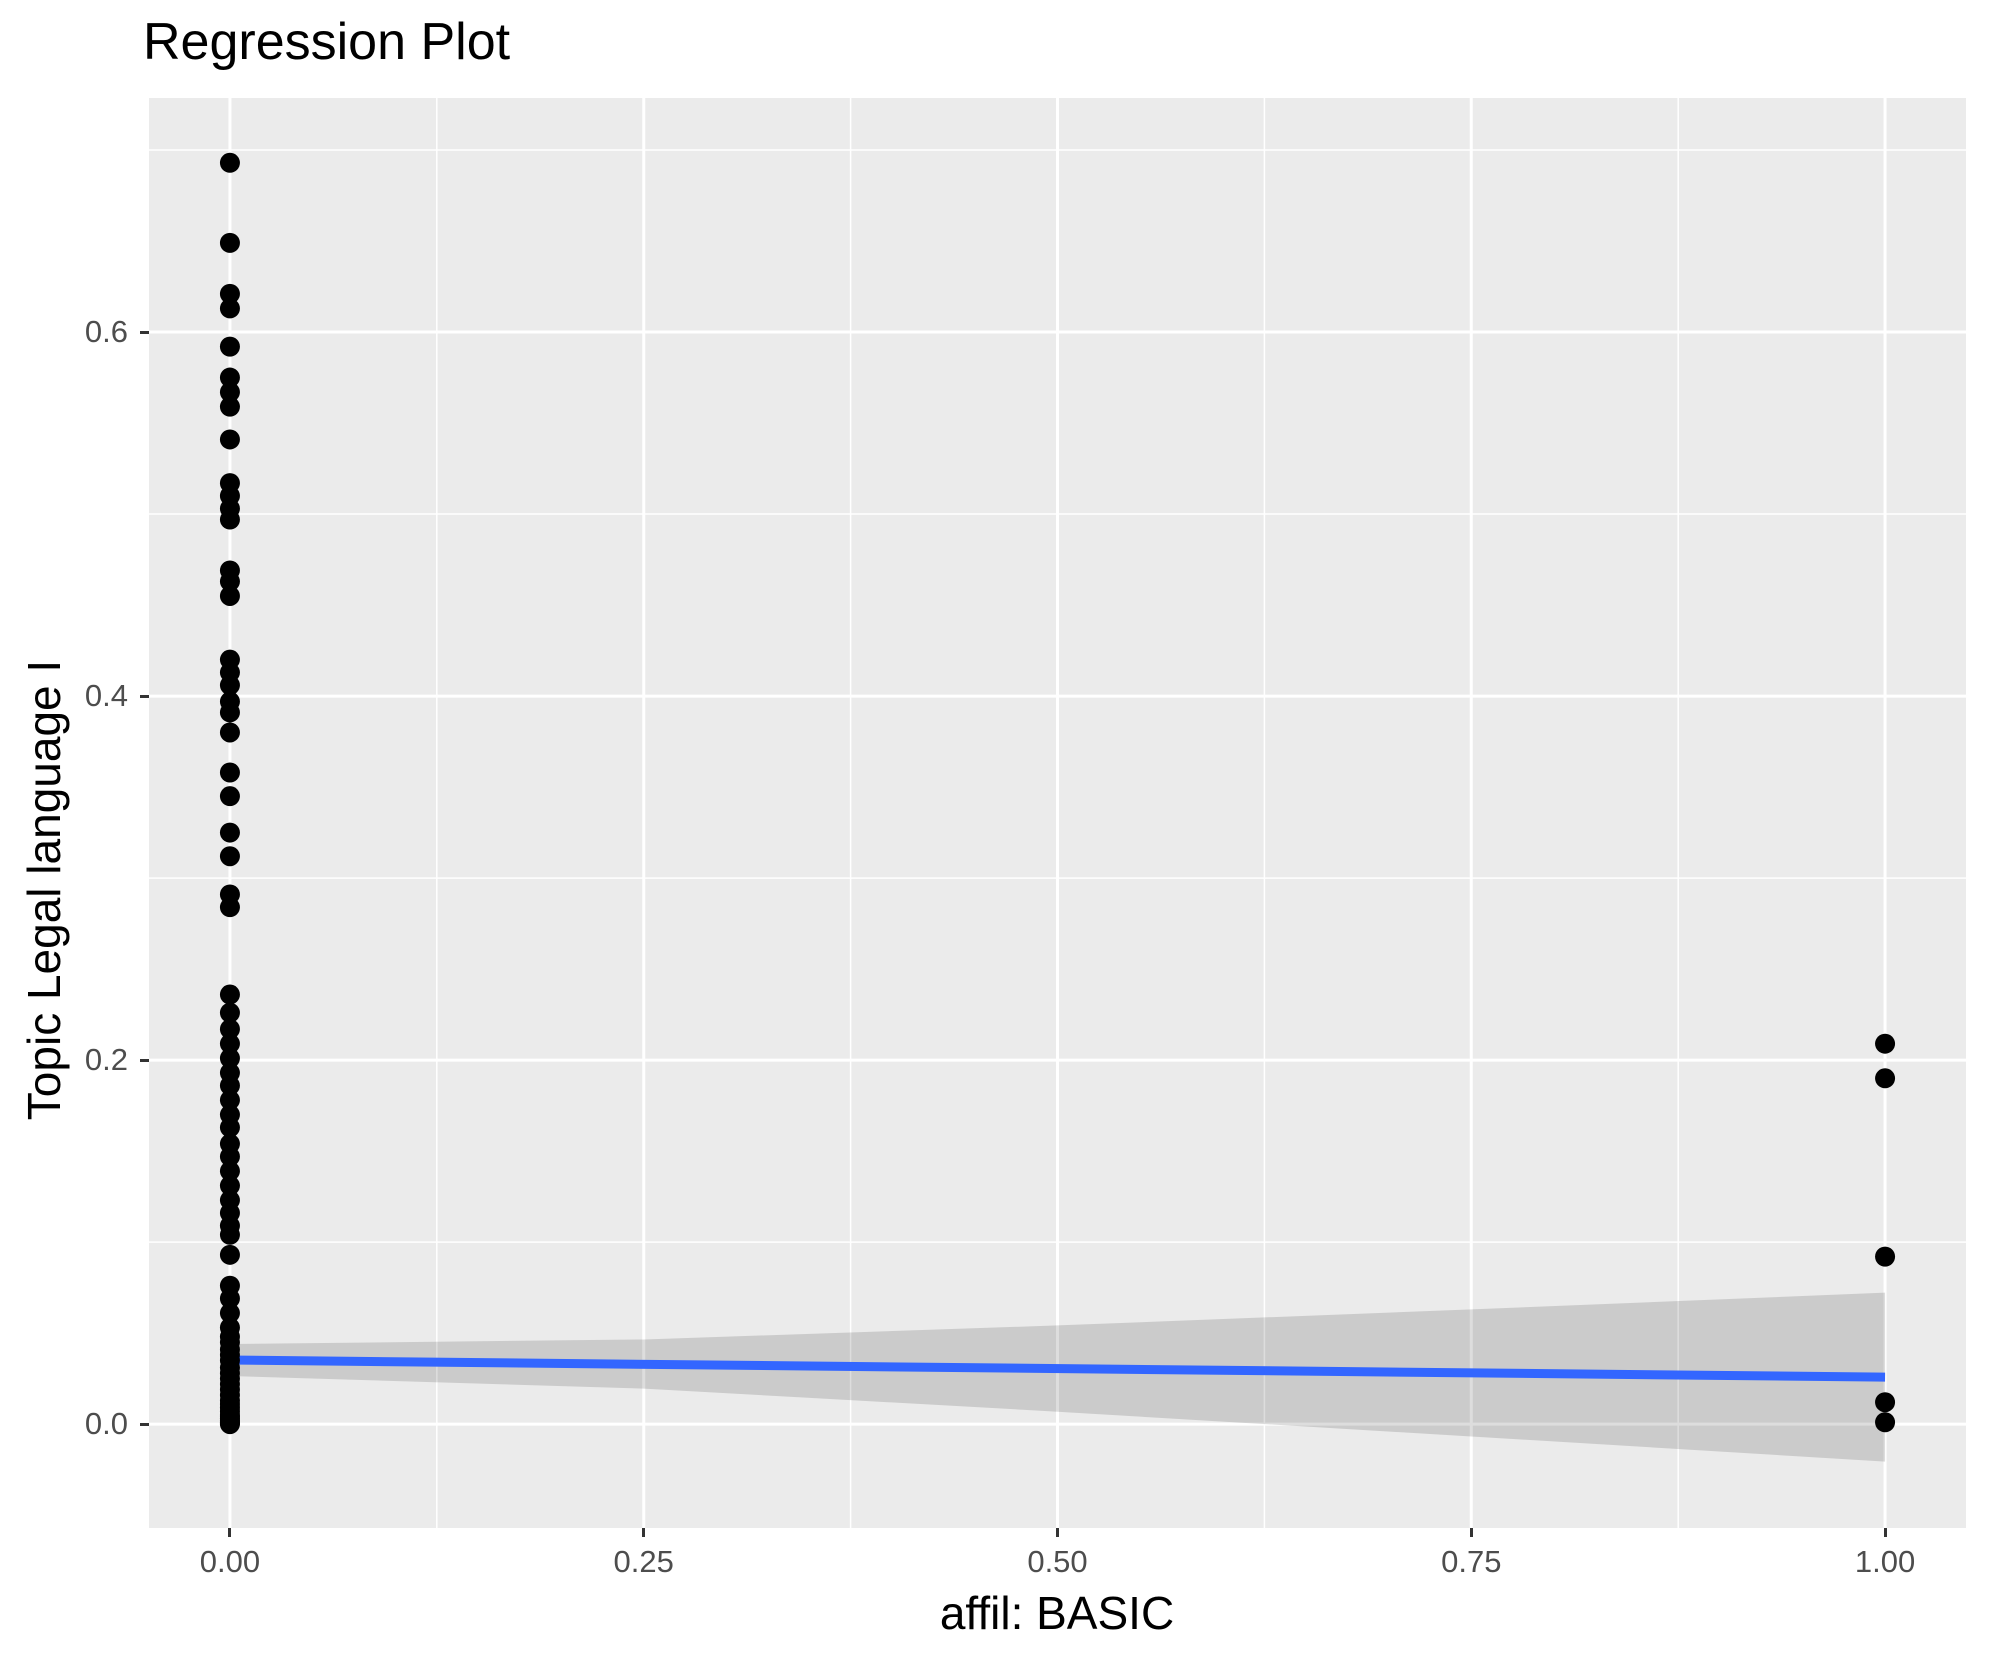 This screenshot has width=1990, height=1665. I want to click on y-tick-label: 0.2, so click(106, 1060).